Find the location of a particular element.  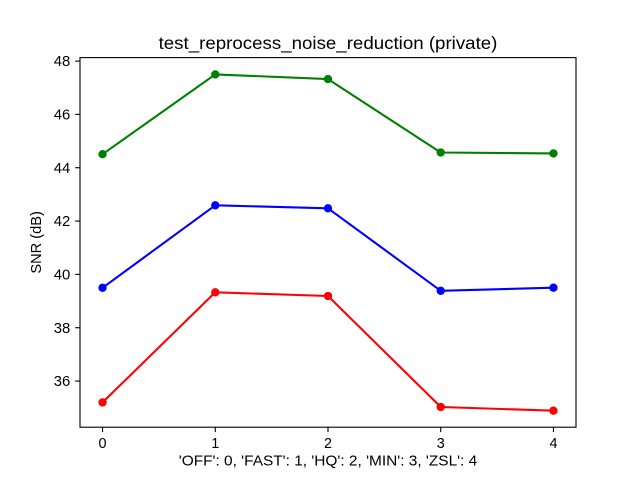

svg-text:test_reprocess_noise_reduction: test_reprocess_noise_reduction (private) is located at coordinates (328, 43).